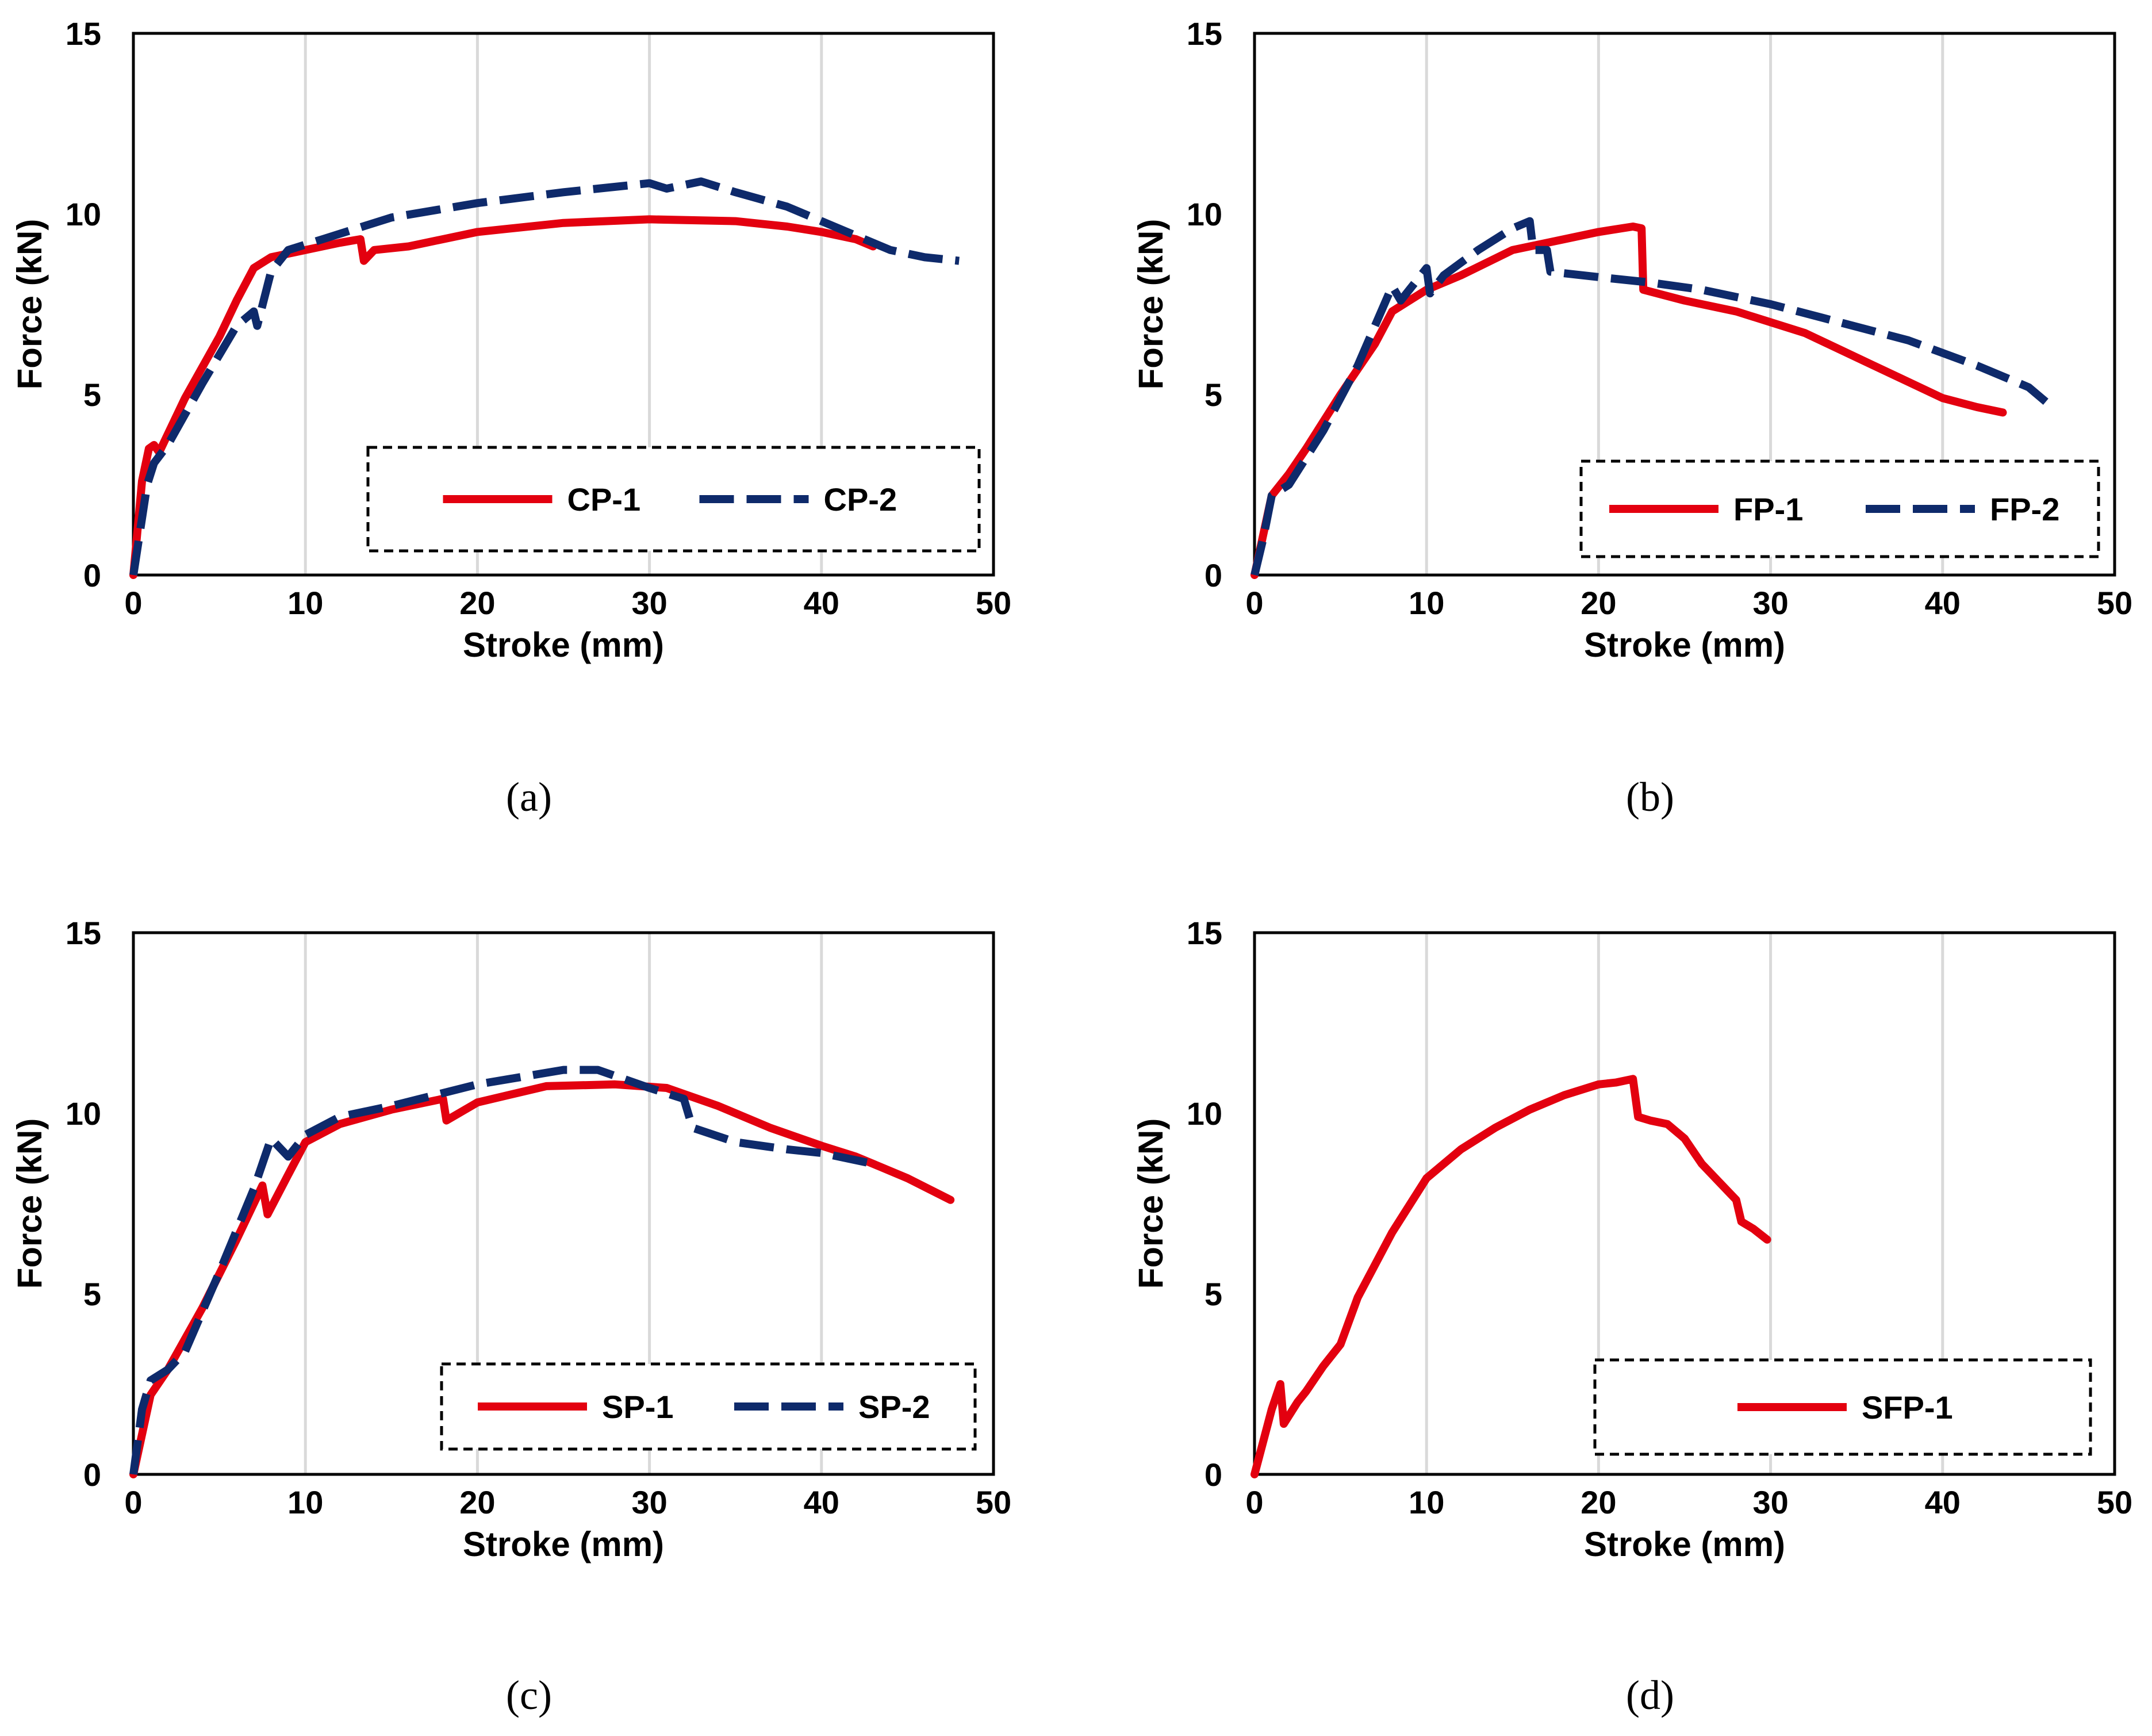 The image size is (2152, 1736). Describe the element at coordinates (529, 797) in the screenshot. I see `panel-caption: (a)` at that location.